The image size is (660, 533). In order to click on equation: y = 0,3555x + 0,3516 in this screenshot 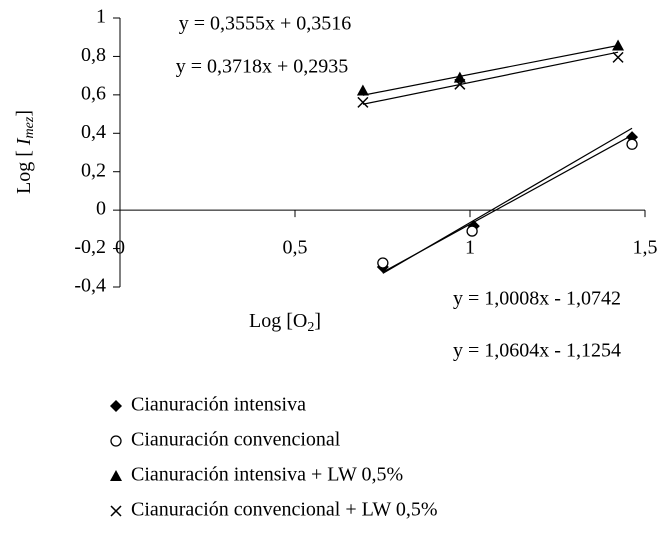, I will do `click(265, 24)`.